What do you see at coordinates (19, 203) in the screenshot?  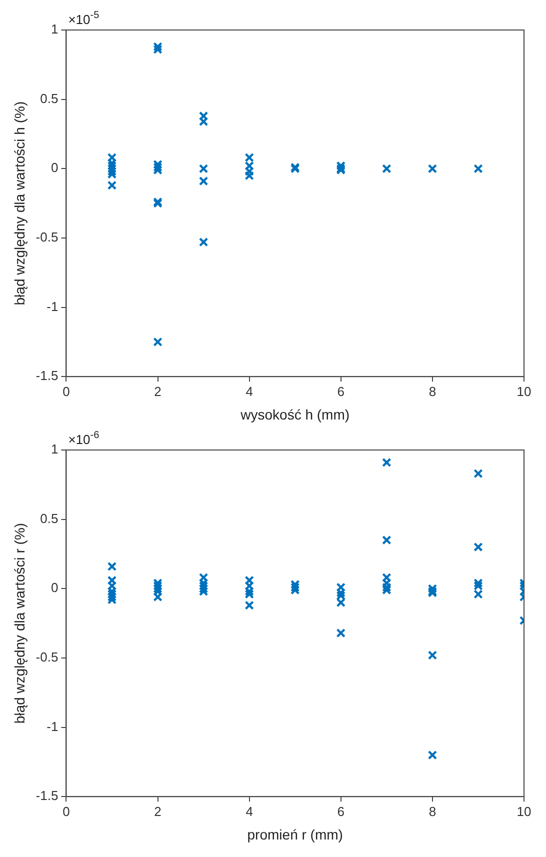 I see `y-axis-title: błąd względny dla wartości h (%)` at bounding box center [19, 203].